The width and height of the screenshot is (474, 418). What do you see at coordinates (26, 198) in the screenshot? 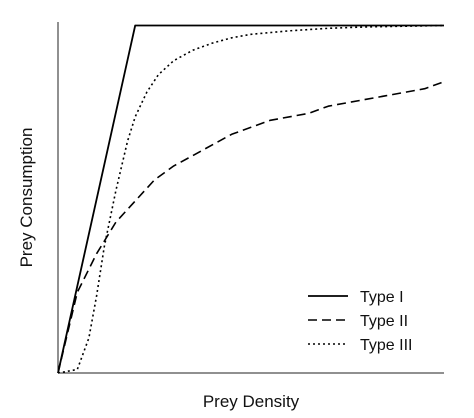
I see `y-axis-title: Prey Consumption` at bounding box center [26, 198].